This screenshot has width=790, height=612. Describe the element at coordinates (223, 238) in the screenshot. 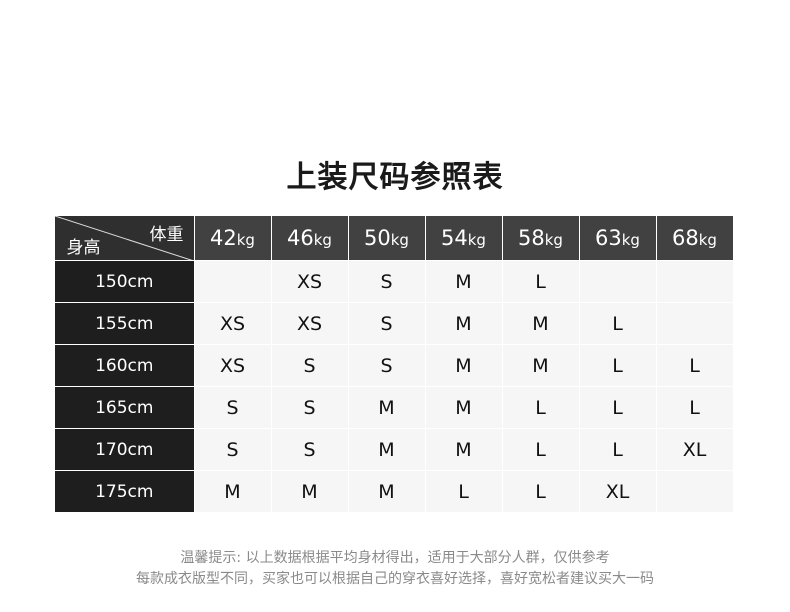

I see `weight-value: 42` at that location.